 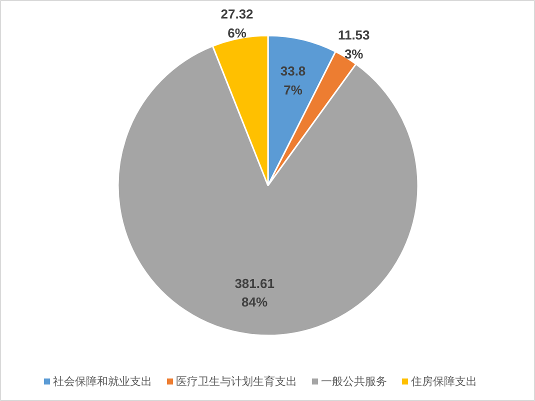 I want to click on data-label: 11.53 3%, so click(x=354, y=45).